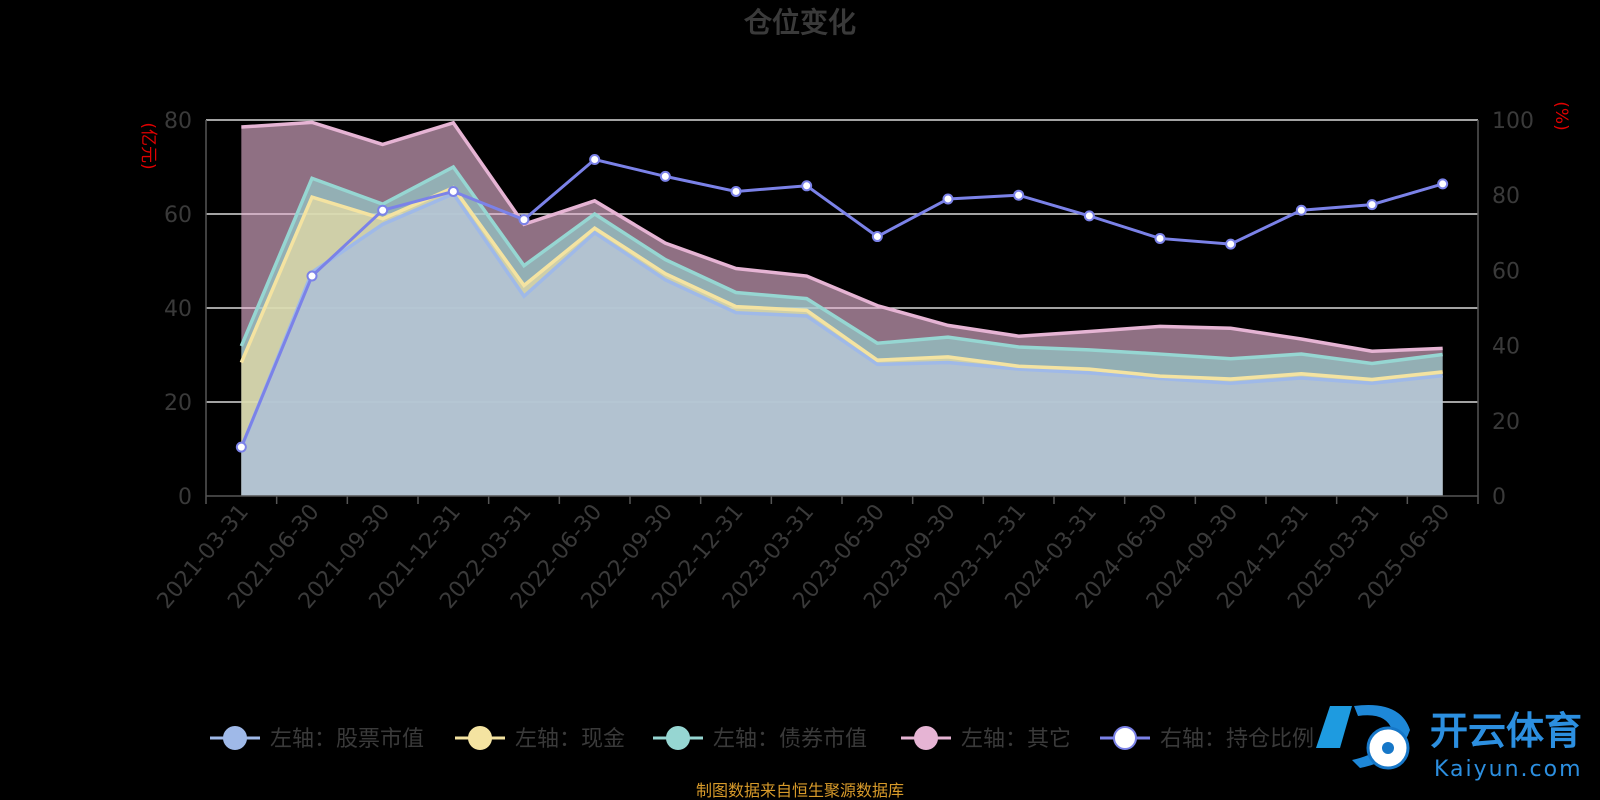  What do you see at coordinates (1363, 737) in the screenshot?
I see `kaiyun-logo-icon` at bounding box center [1363, 737].